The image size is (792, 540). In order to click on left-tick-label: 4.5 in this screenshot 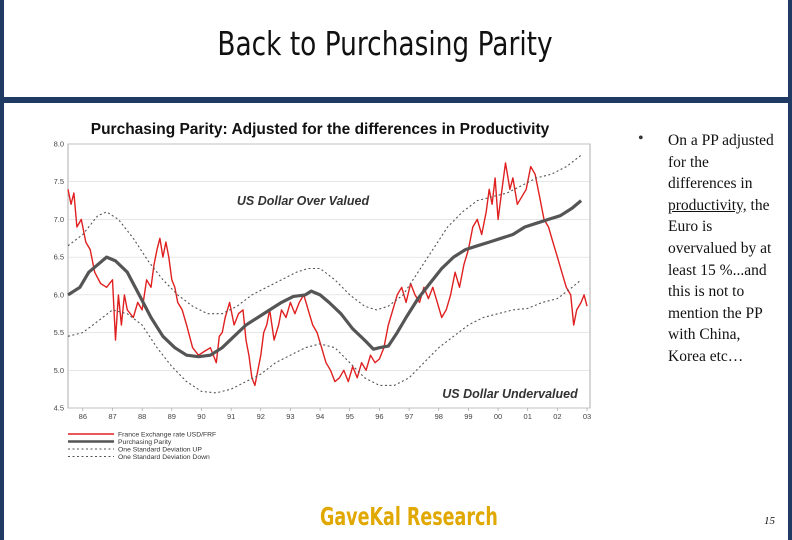, I will do `click(59, 408)`.